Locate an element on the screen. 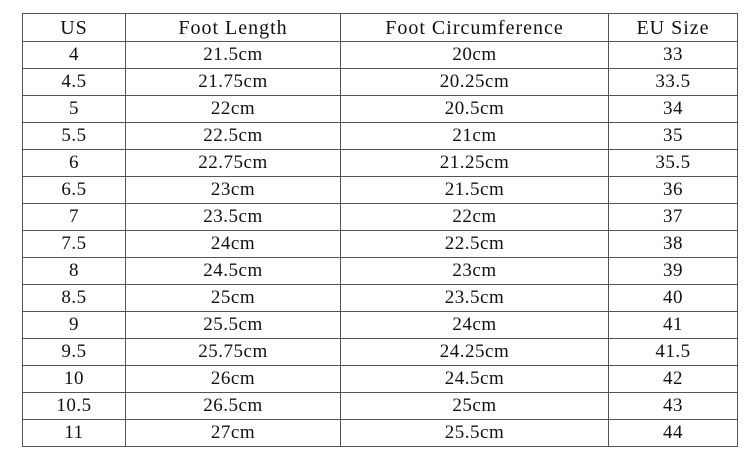 This screenshot has height=465, width=750. eu-size-cell: 43 is located at coordinates (673, 406).